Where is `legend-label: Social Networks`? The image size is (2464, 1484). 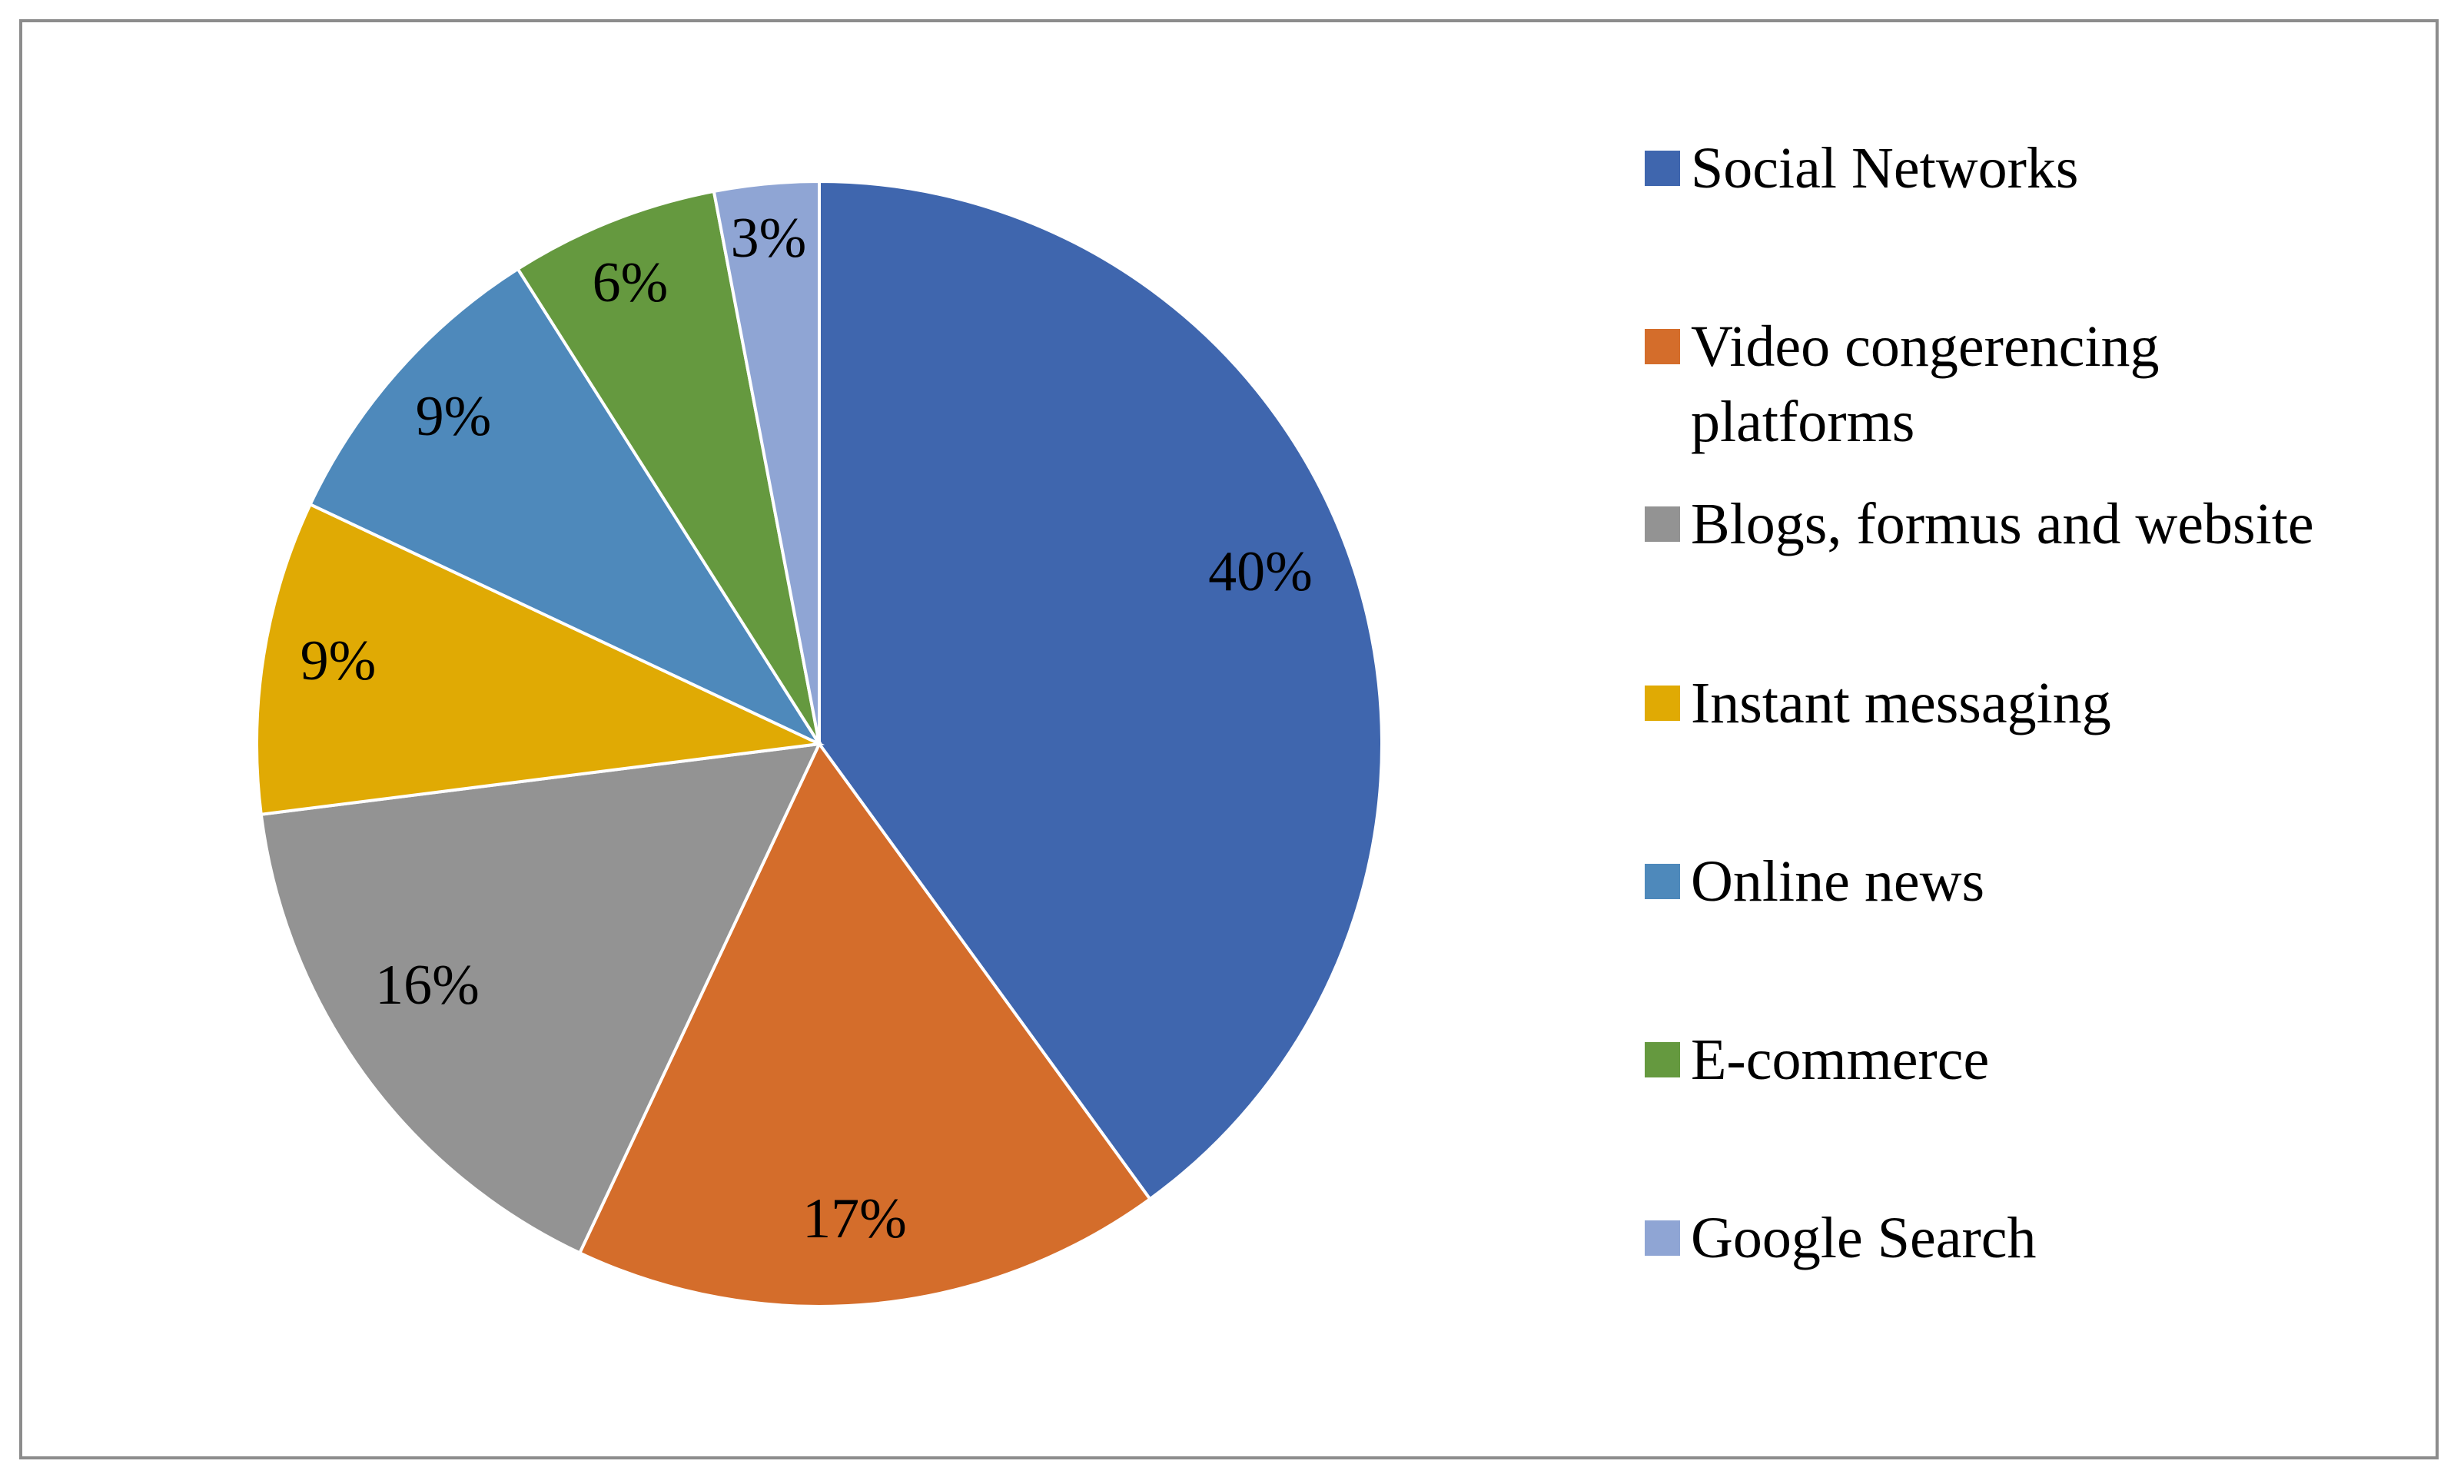 legend-label: Social Networks is located at coordinates (1885, 168).